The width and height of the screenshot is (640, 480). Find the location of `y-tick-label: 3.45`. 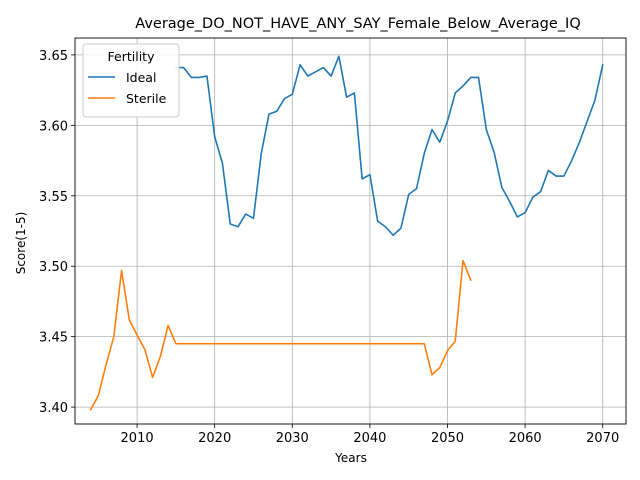

y-tick-label: 3.45 is located at coordinates (53, 338).